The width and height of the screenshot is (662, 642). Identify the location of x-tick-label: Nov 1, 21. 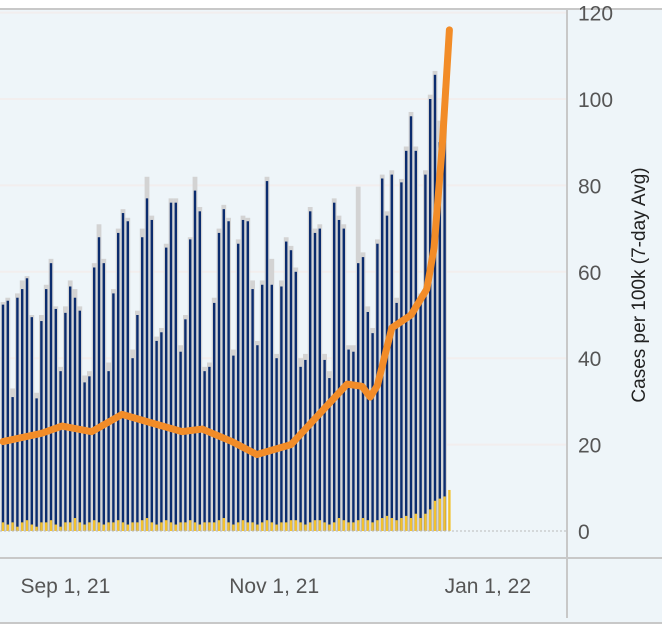
(274, 586).